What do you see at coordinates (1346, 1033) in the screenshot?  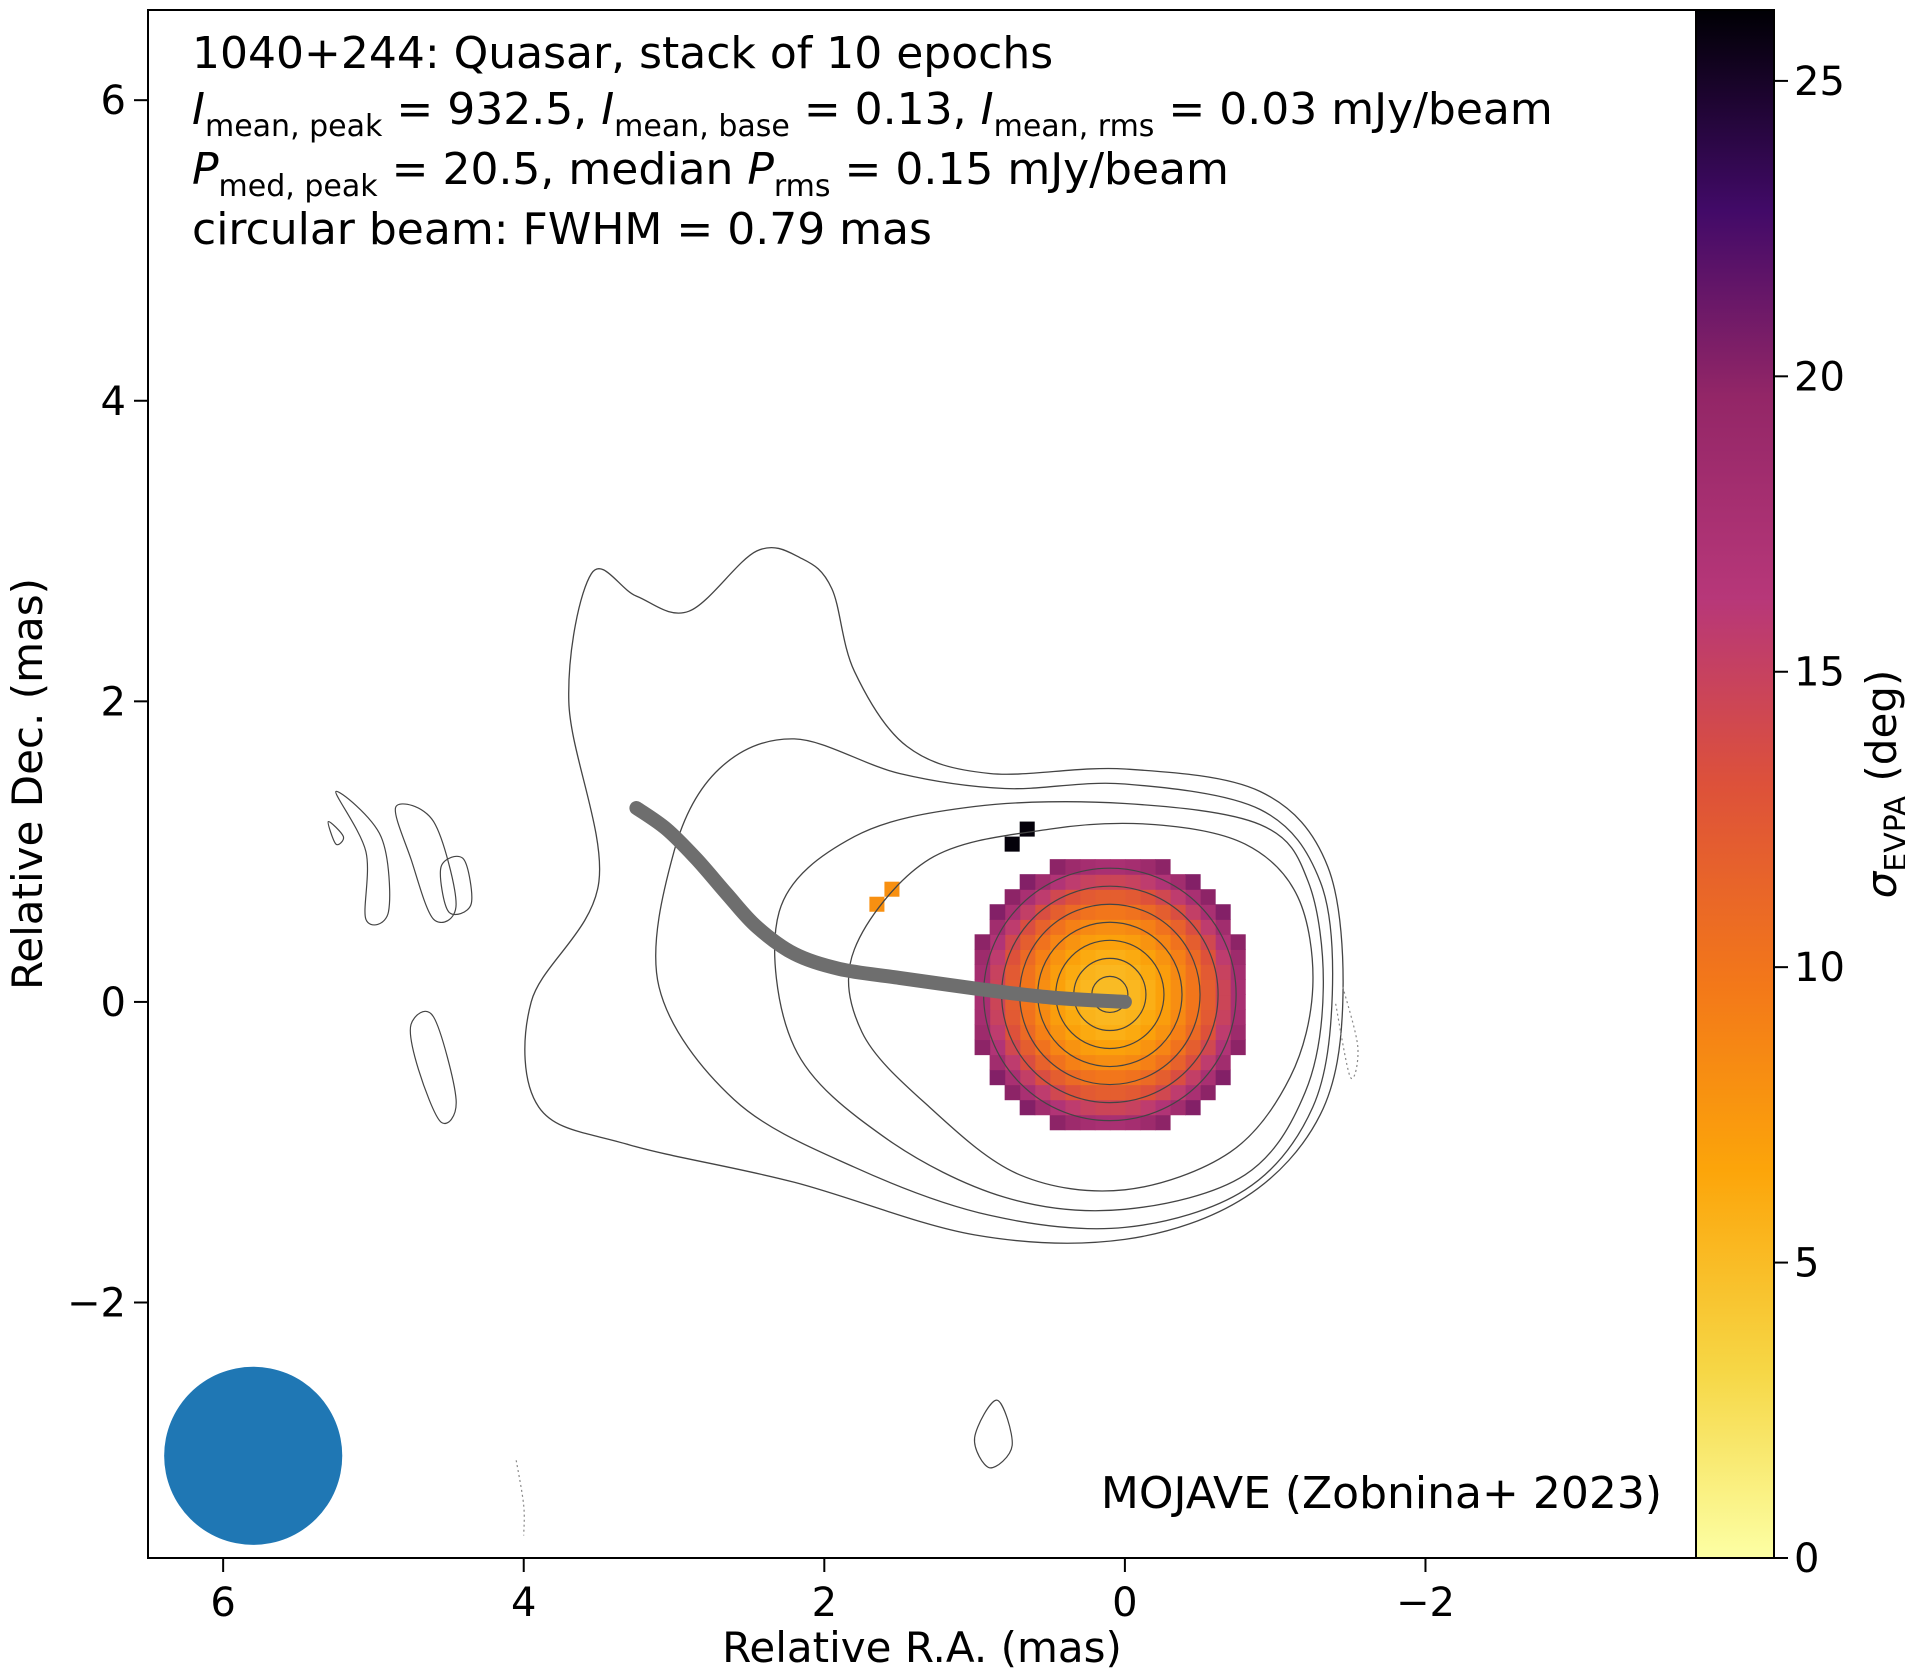 I see `negative-contour` at bounding box center [1346, 1033].